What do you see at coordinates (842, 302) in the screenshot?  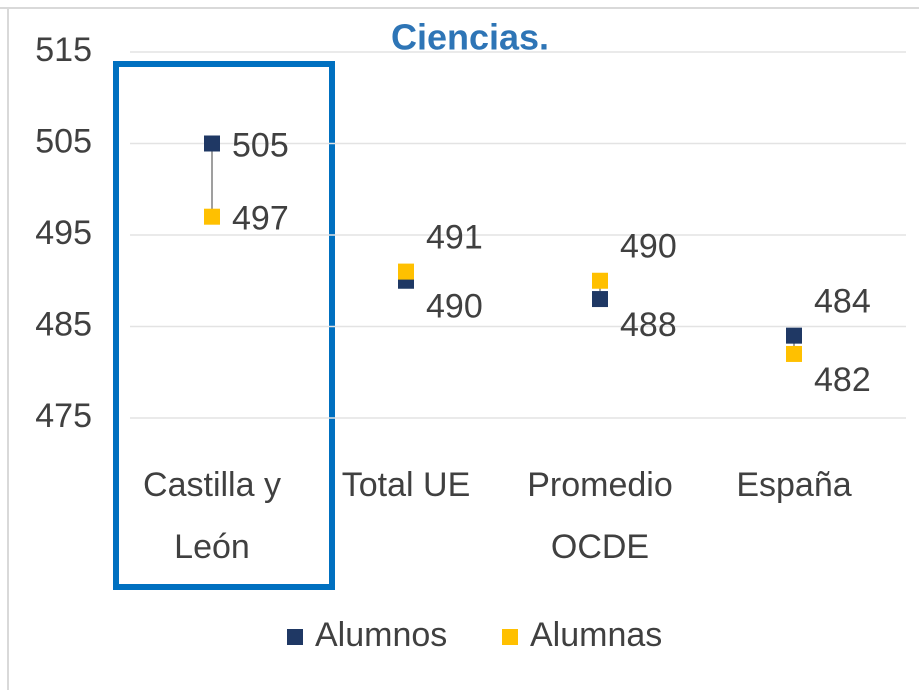 I see `data-label: 484` at bounding box center [842, 302].